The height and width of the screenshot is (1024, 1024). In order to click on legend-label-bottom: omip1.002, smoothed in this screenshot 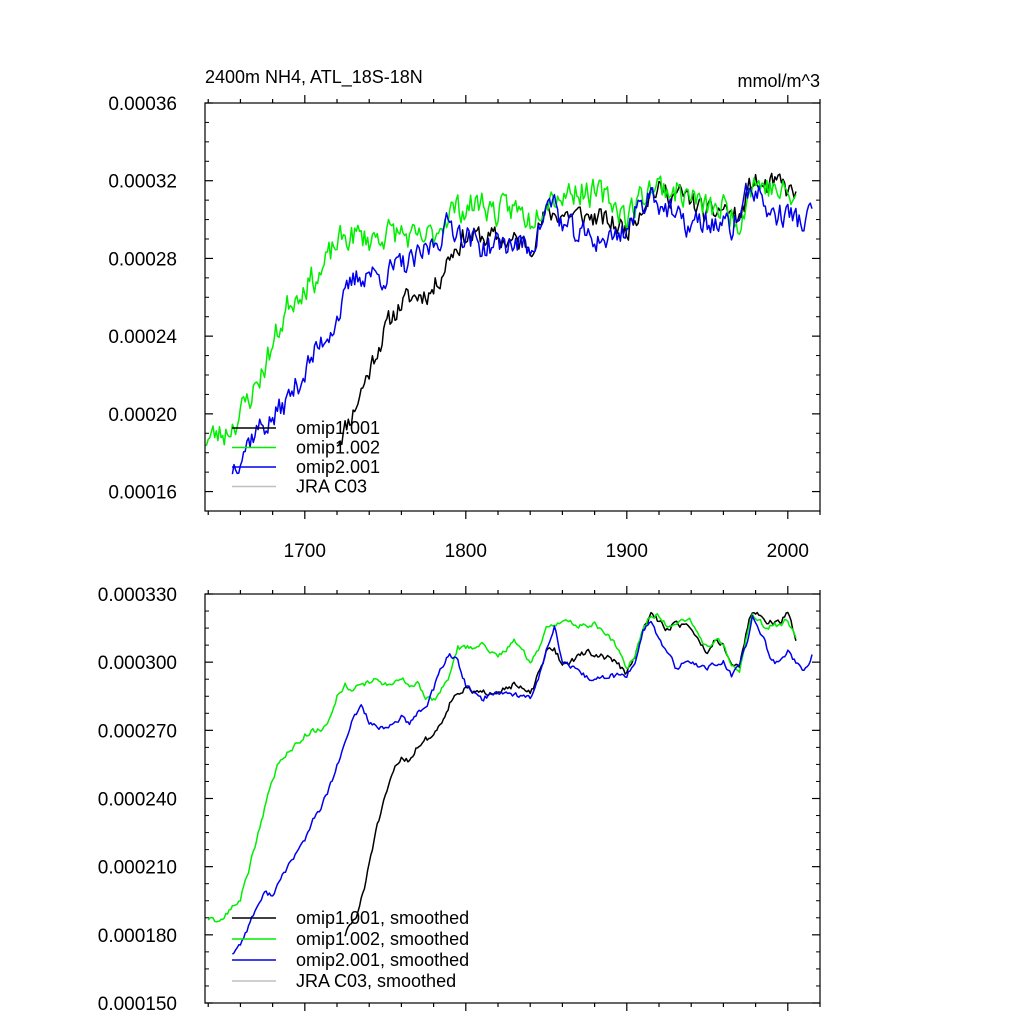, I will do `click(382, 939)`.